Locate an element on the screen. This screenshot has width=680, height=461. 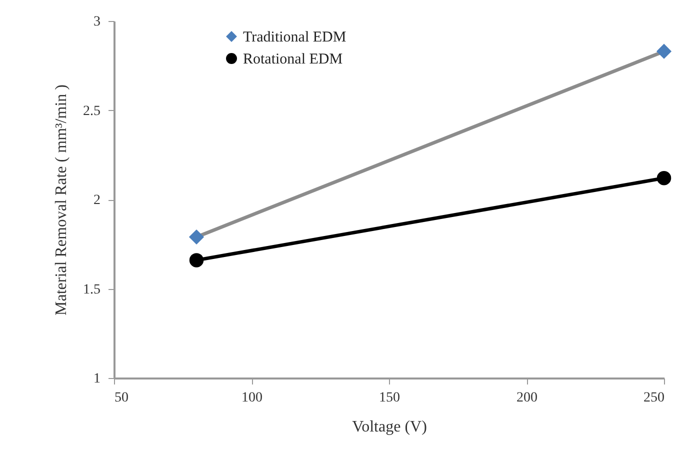
x-tick-label: 100 is located at coordinates (252, 398).